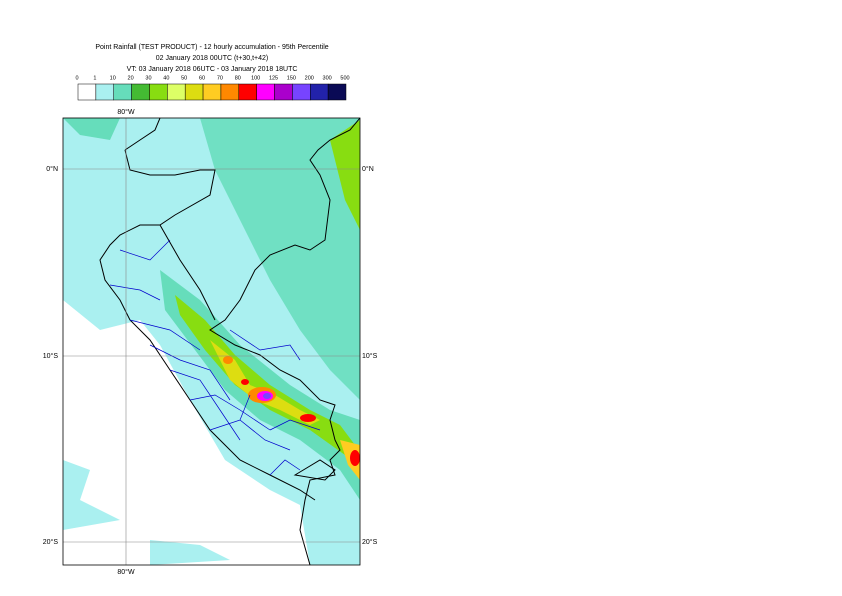 The width and height of the screenshot is (842, 596). I want to click on legend-label: 30, so click(148, 78).